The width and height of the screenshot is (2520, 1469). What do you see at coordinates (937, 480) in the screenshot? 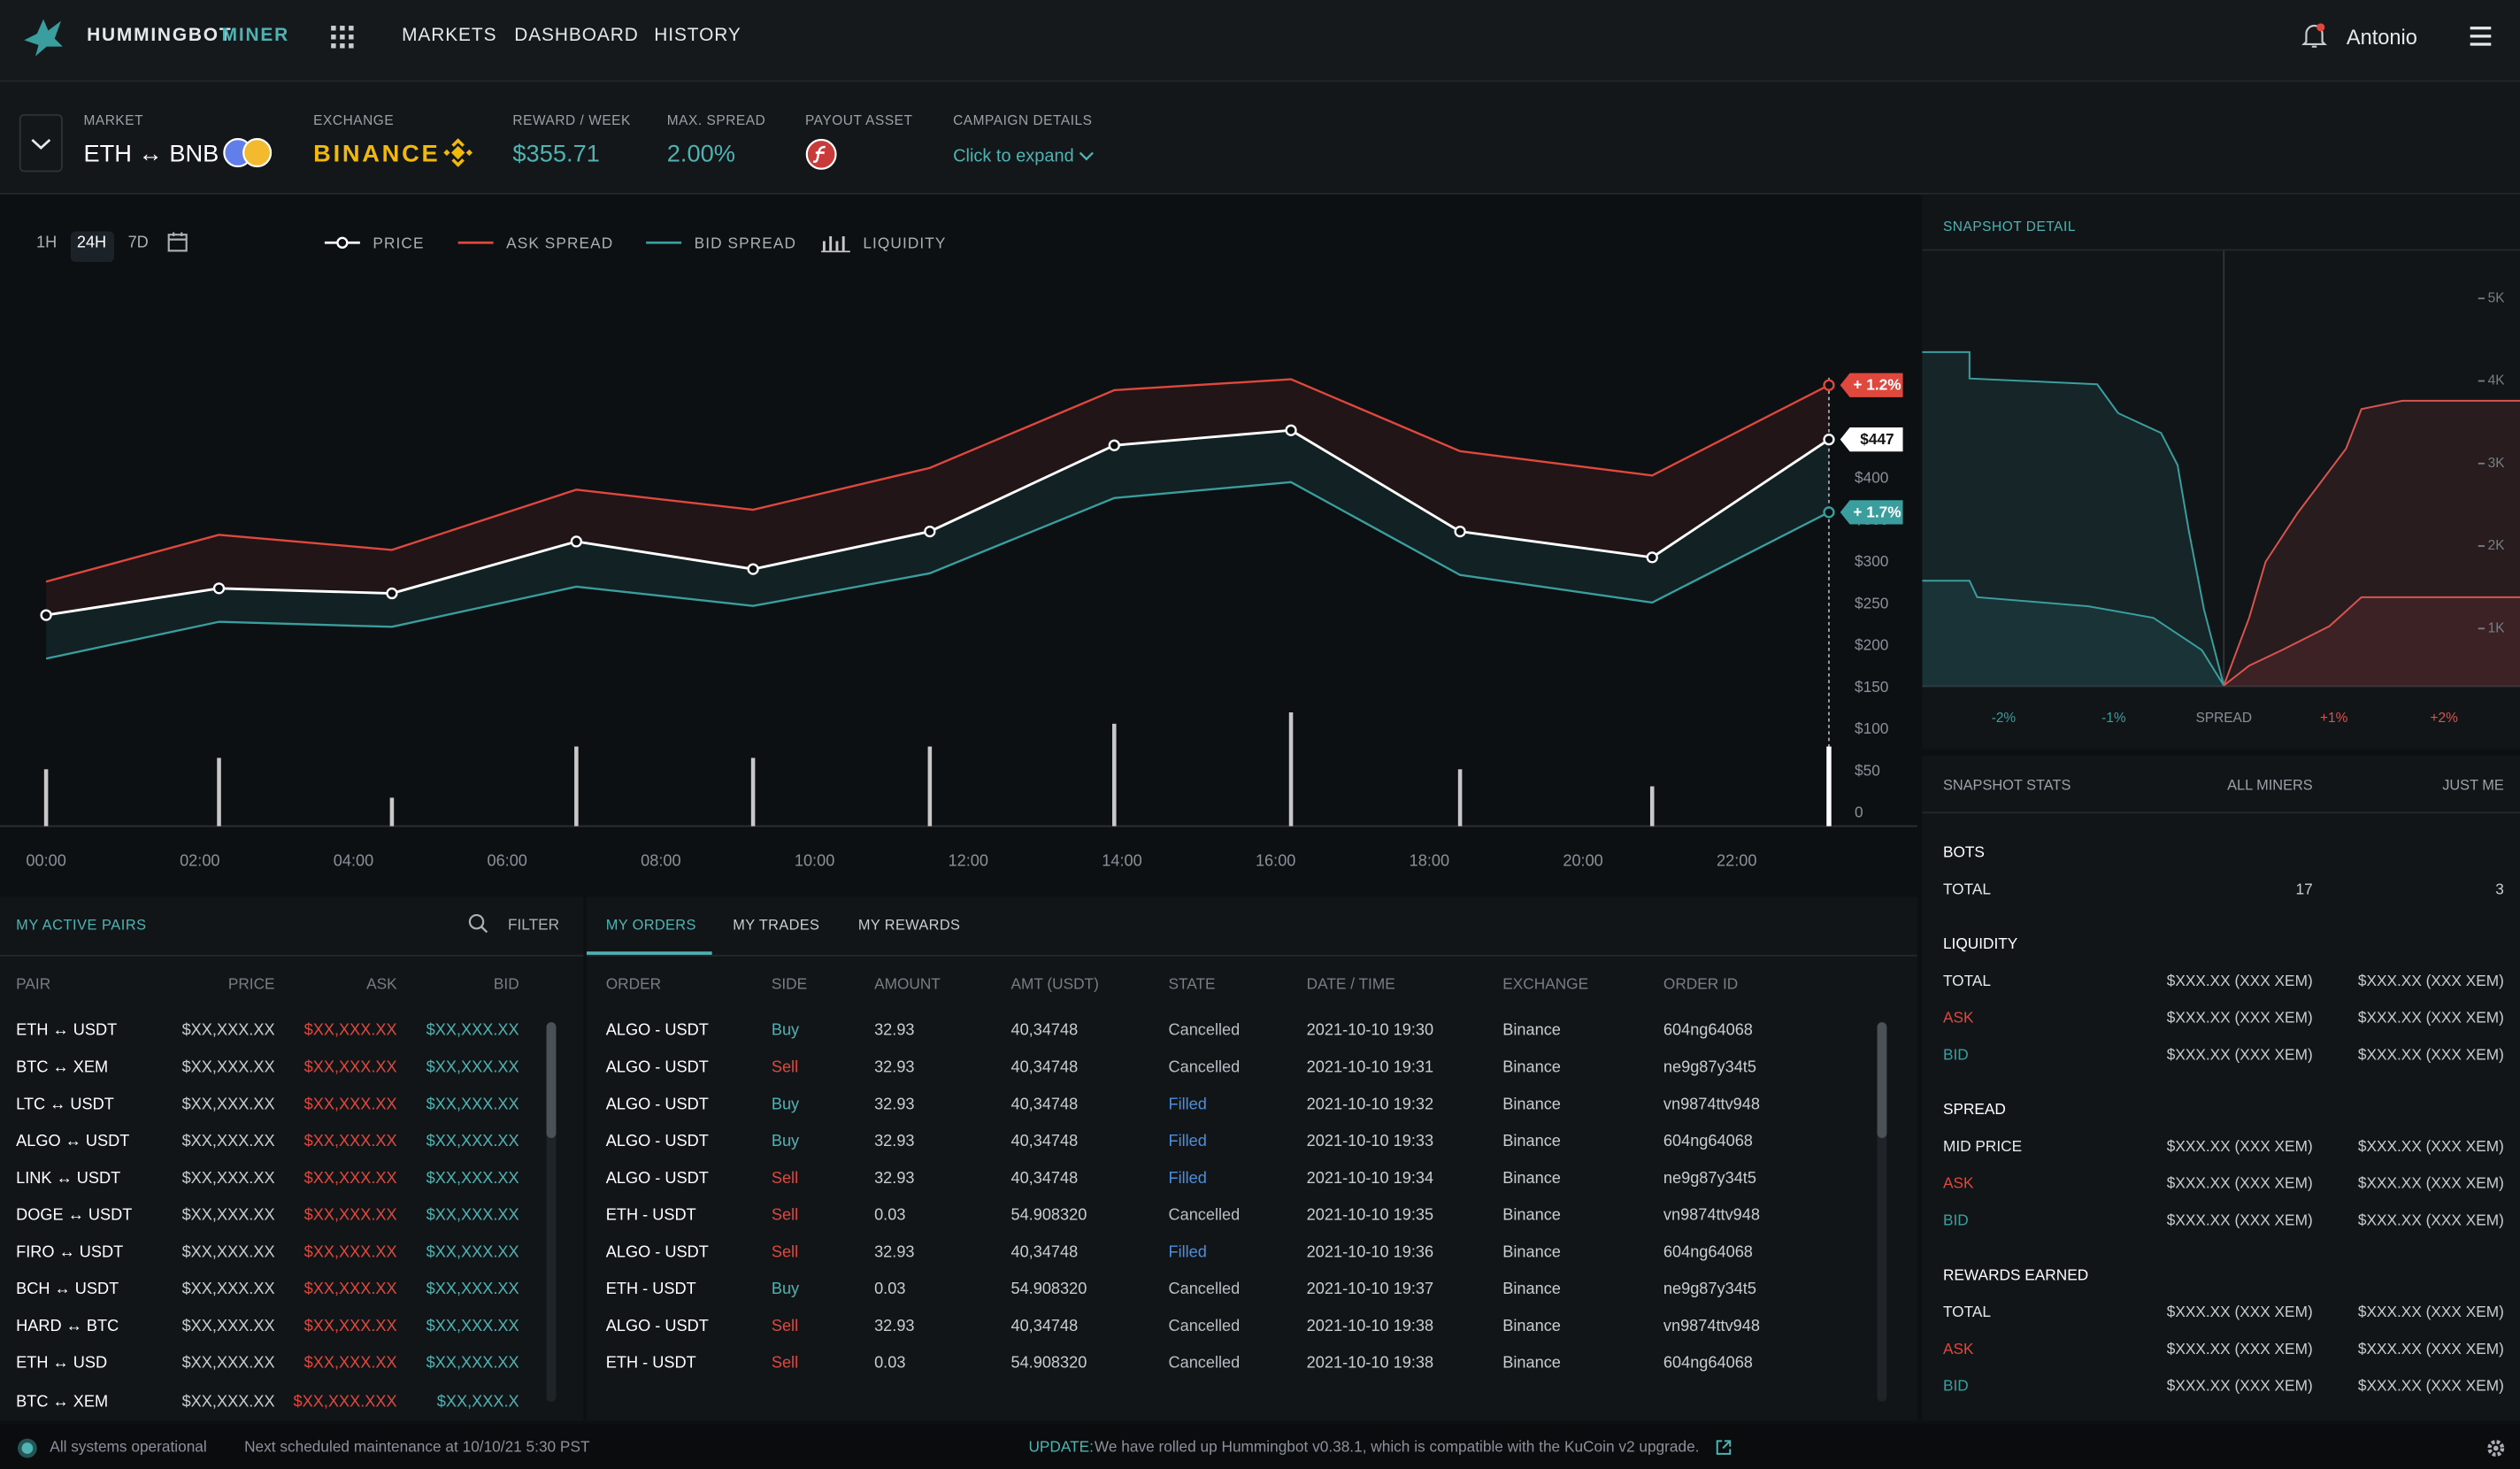
I see `series-line` at bounding box center [937, 480].